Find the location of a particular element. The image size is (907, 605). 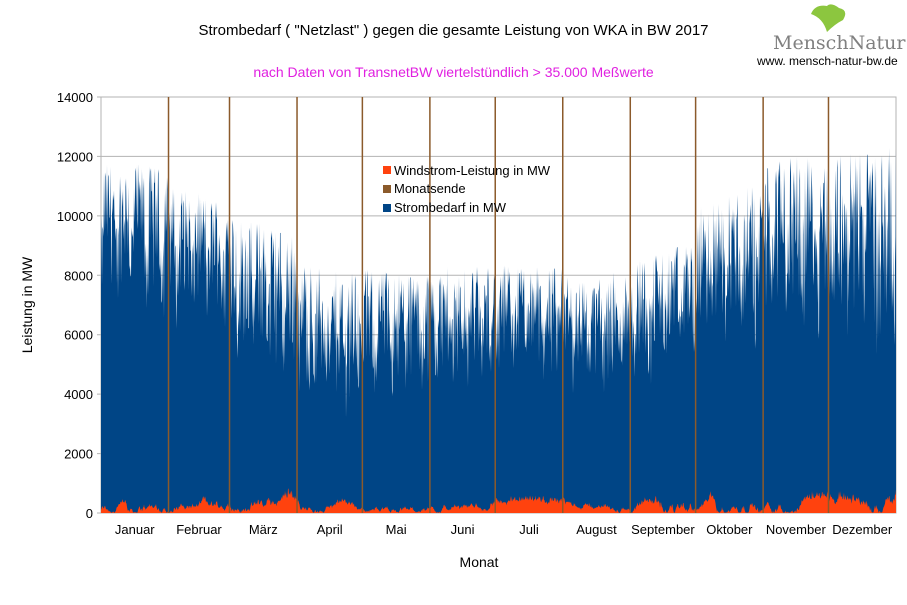

mensch-natur-logo: MenschNatur www. mensch-natur-bw.de is located at coordinates (831, 37).